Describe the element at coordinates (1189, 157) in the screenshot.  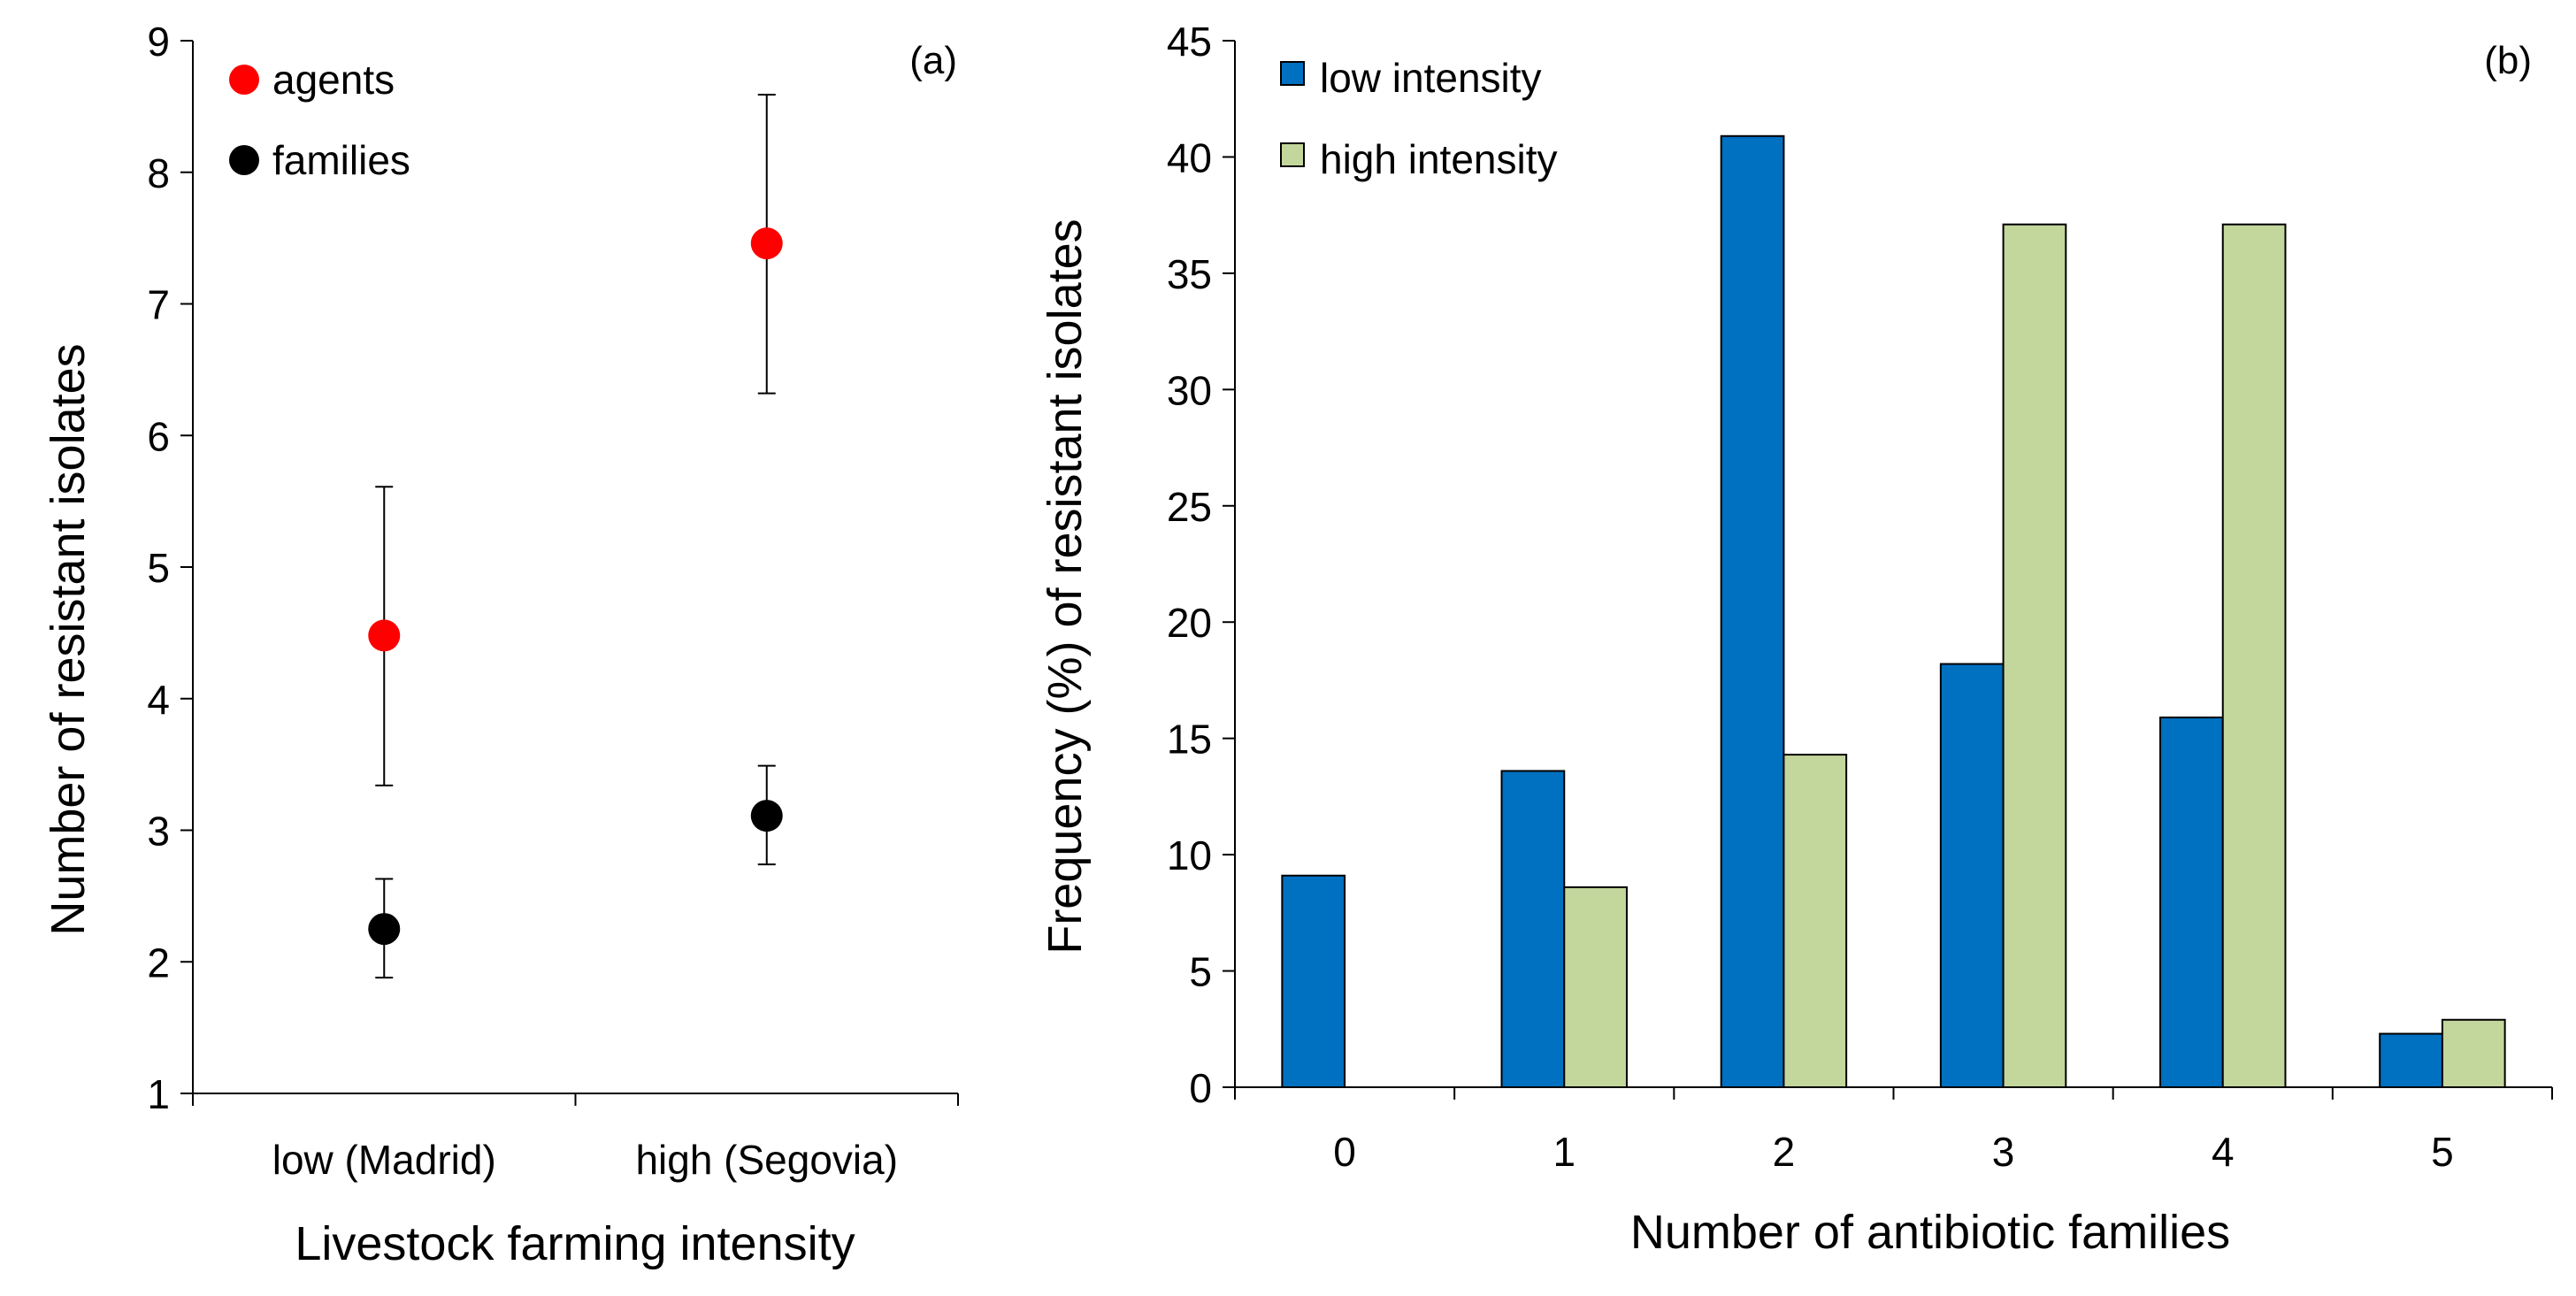
I see `panel-b-y-tick-label: 40` at that location.